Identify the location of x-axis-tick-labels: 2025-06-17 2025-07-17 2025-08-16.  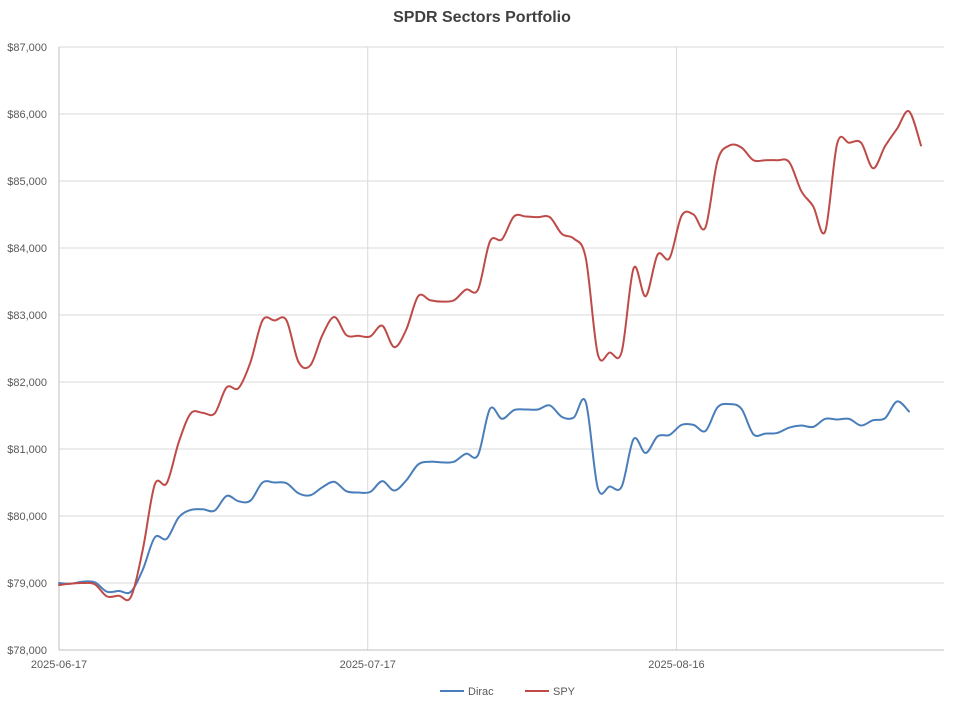
(368, 665).